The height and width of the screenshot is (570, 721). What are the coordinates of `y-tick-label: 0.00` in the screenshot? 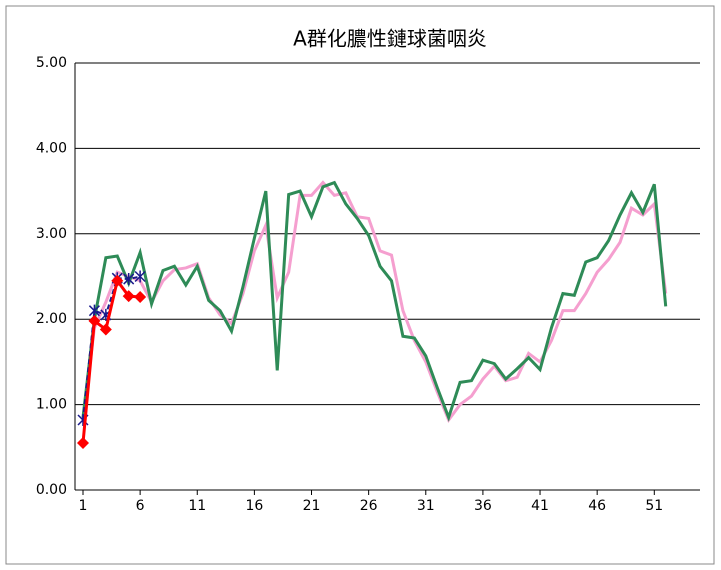 It's located at (51, 490).